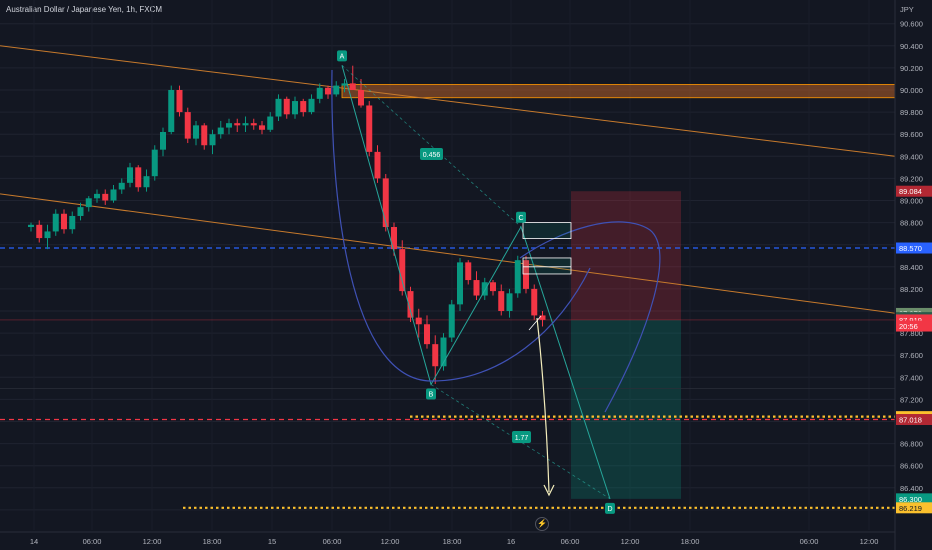 The image size is (932, 550). I want to click on price-tick-label: 88.200, so click(911, 289).